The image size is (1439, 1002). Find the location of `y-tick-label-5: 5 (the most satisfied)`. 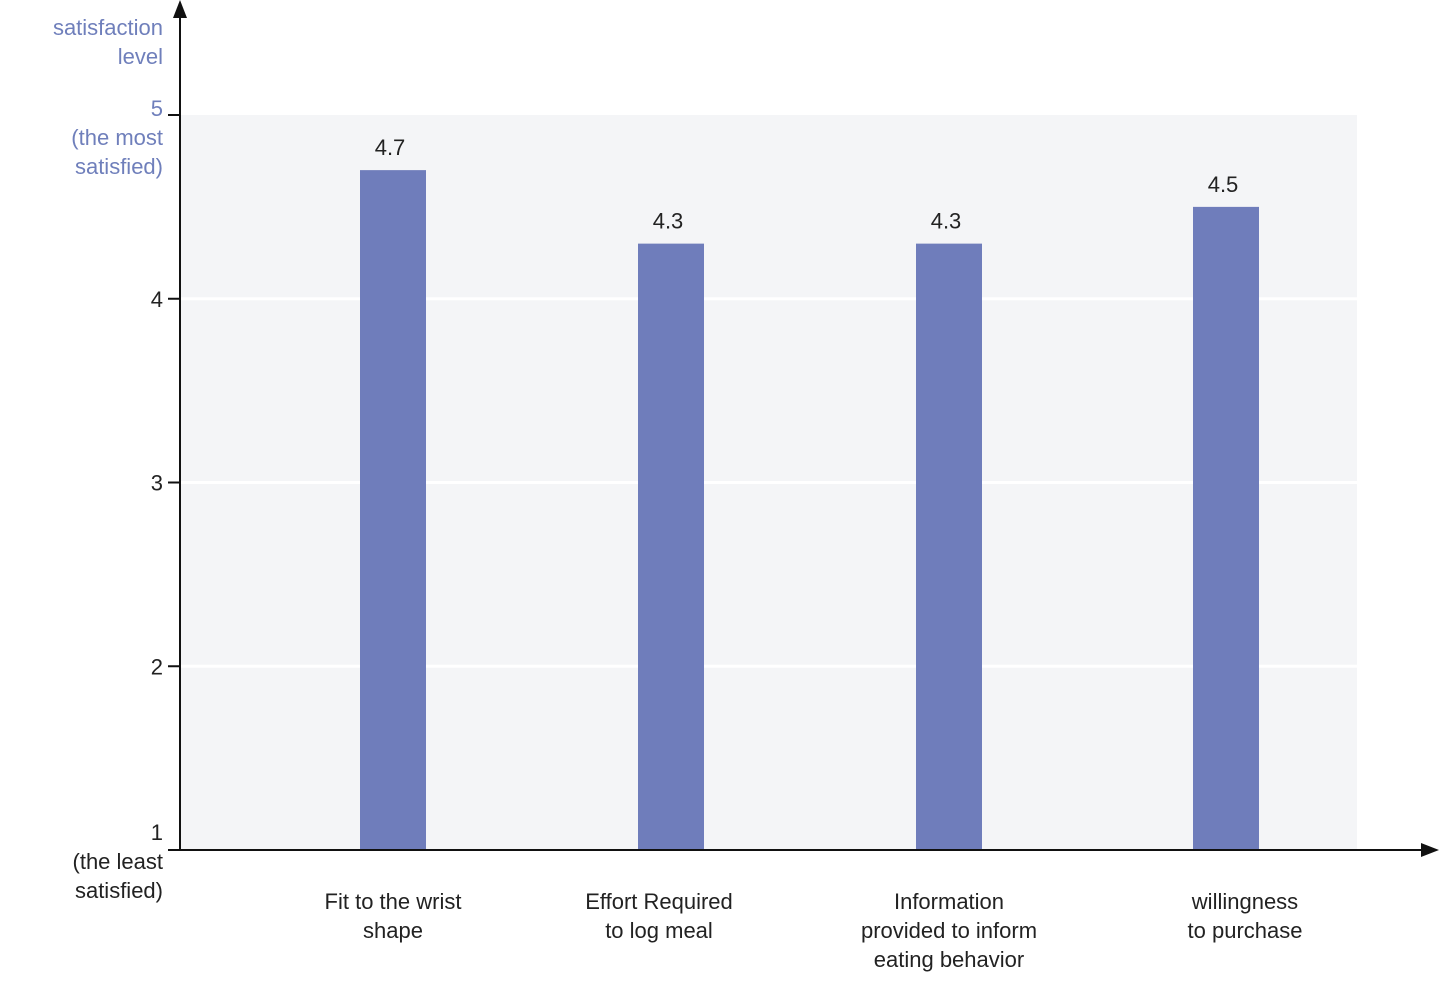

y-tick-label-5: 5 (the most satisfied) is located at coordinates (117, 137).